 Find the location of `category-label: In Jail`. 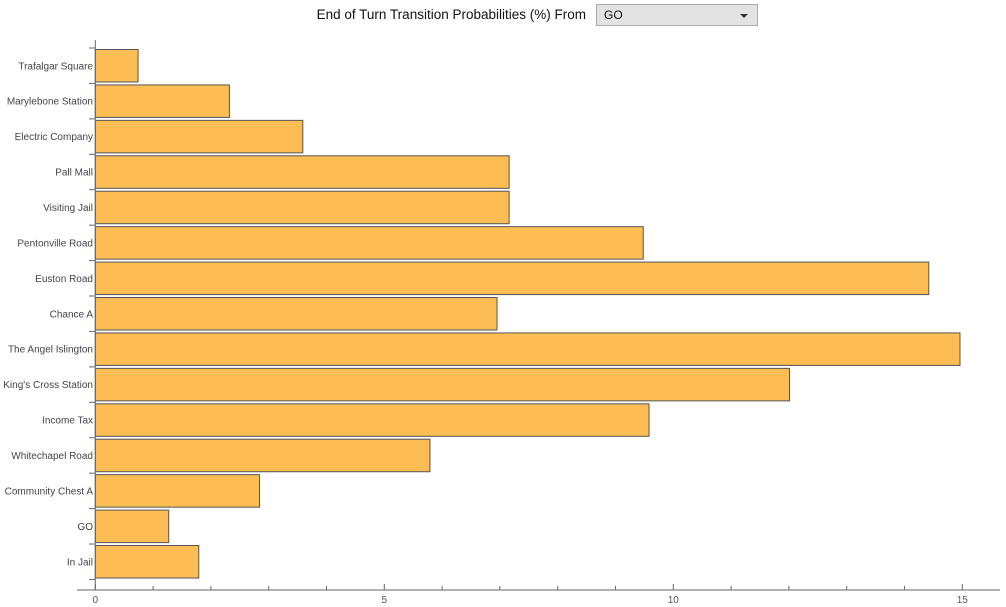

category-label: In Jail is located at coordinates (80, 562).